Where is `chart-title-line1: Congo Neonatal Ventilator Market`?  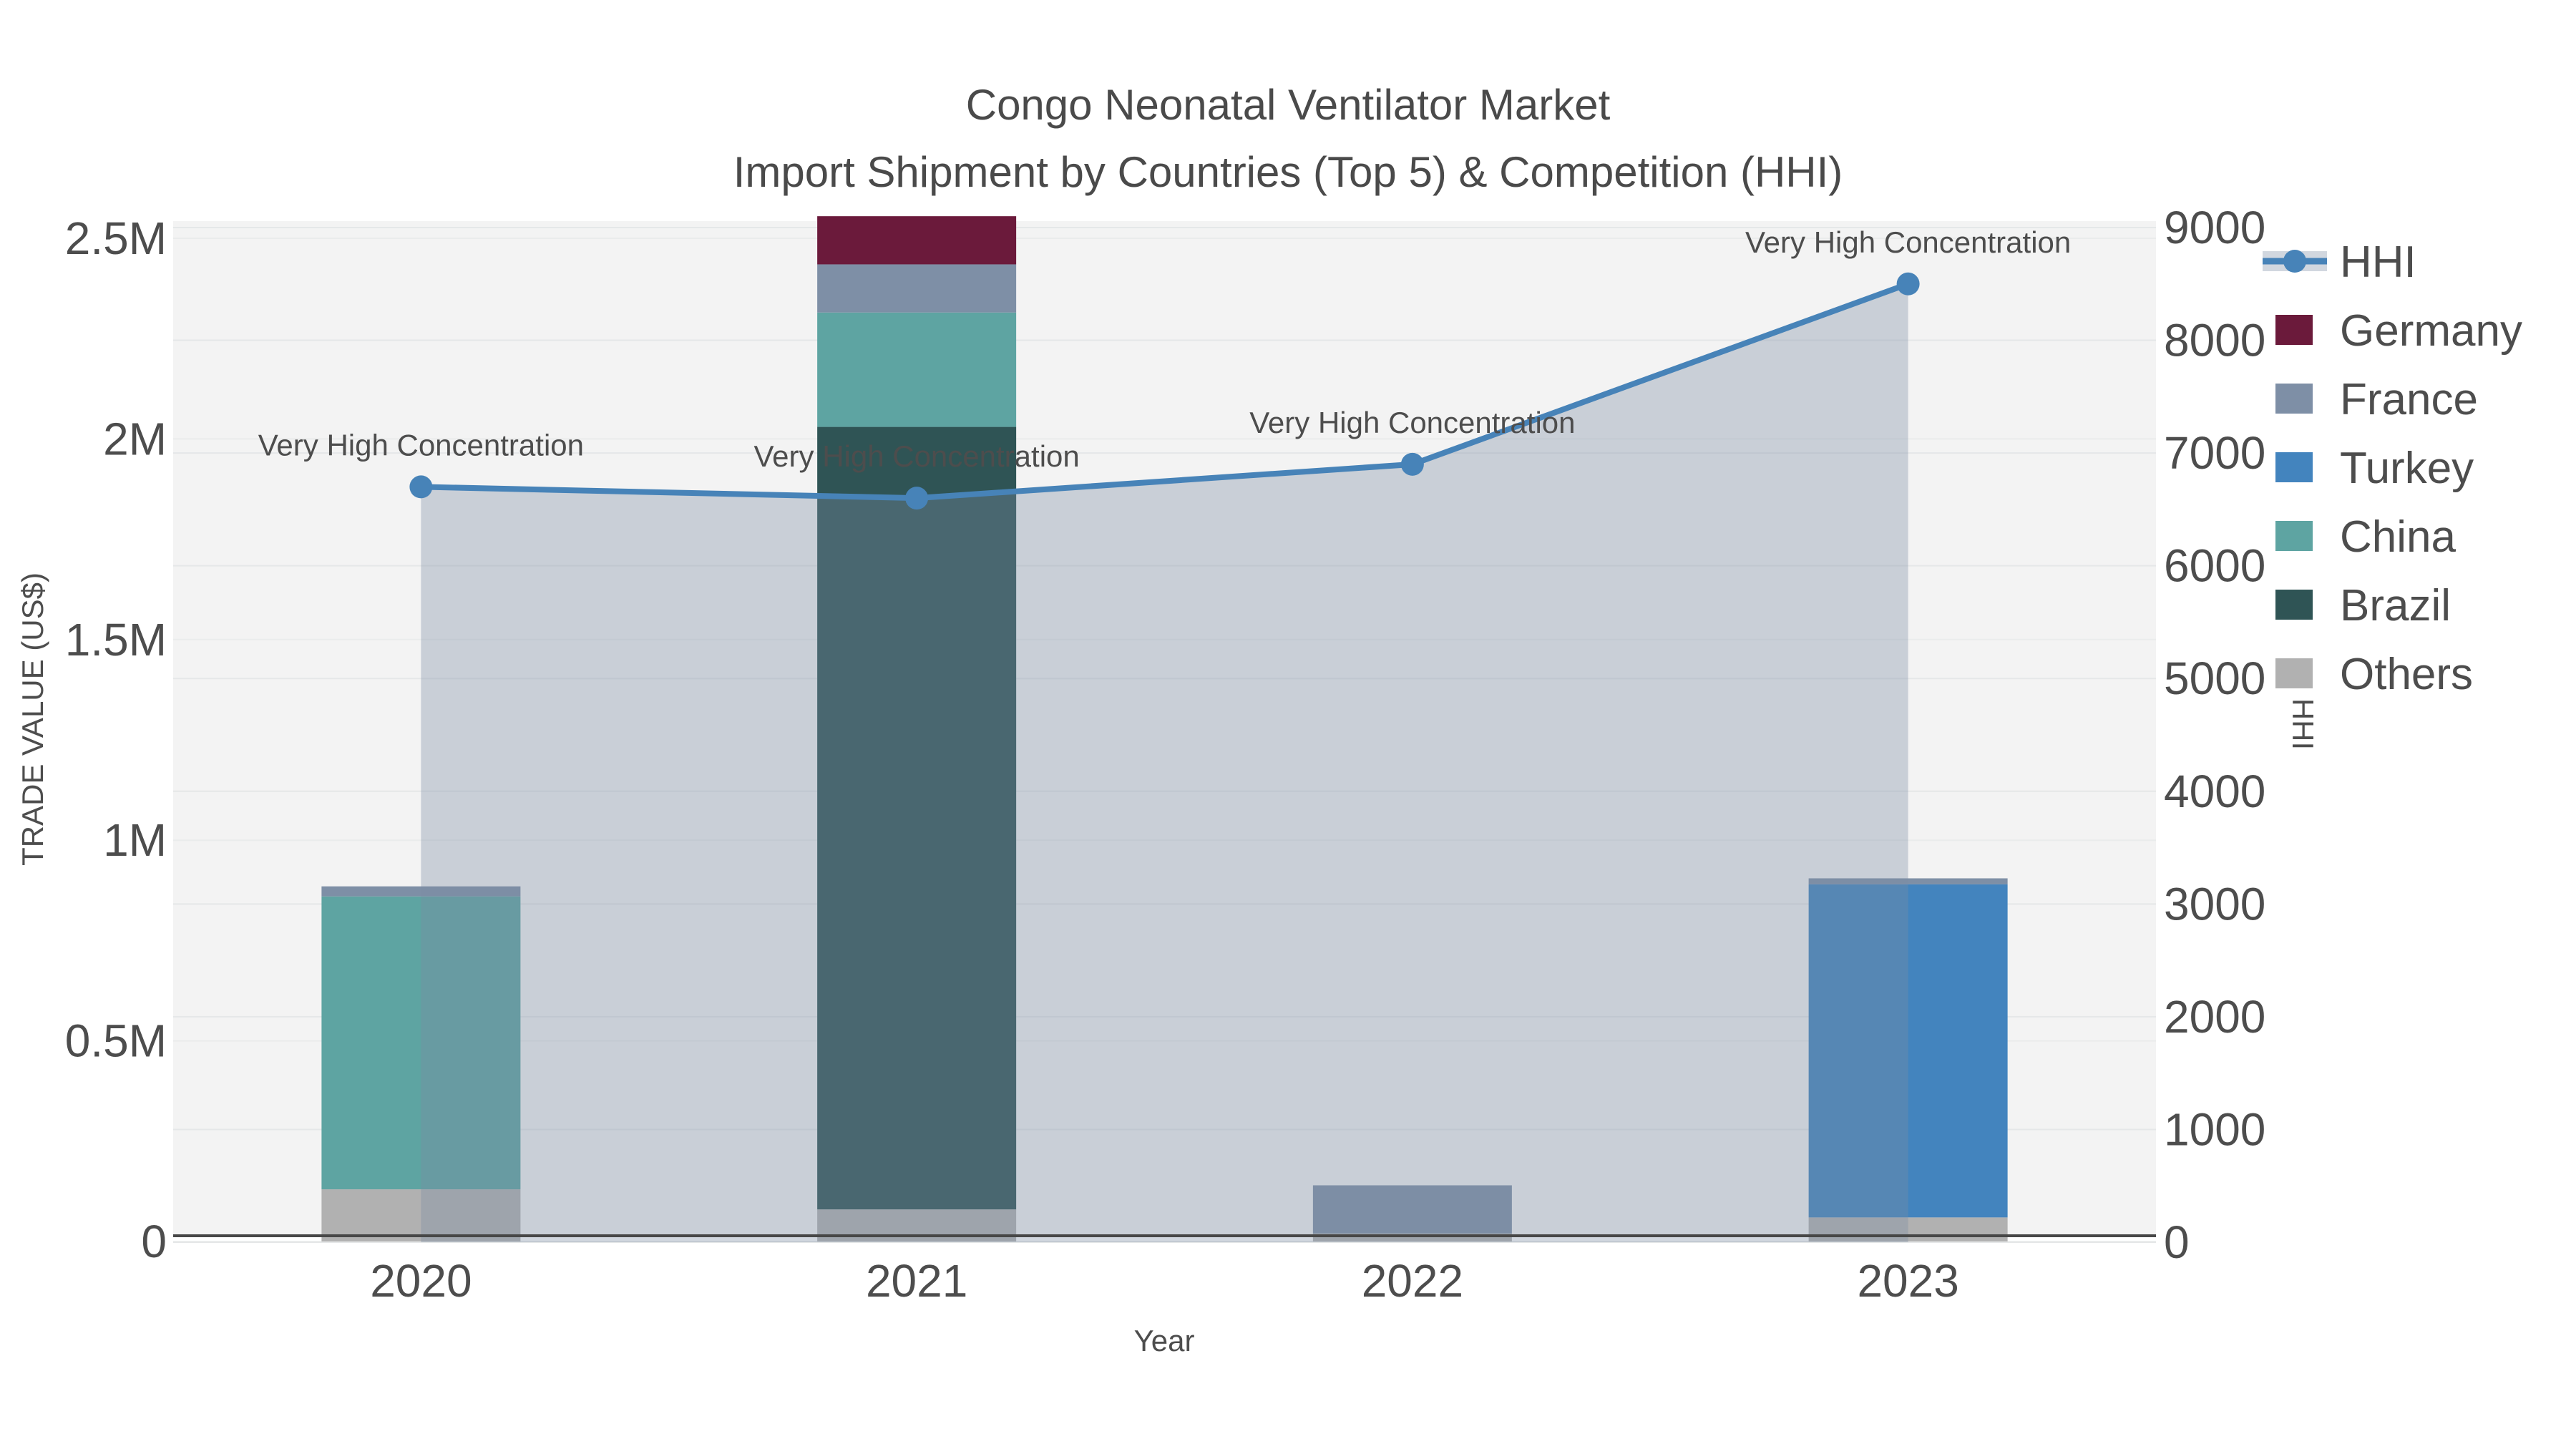 chart-title-line1: Congo Neonatal Ventilator Market is located at coordinates (1288, 105).